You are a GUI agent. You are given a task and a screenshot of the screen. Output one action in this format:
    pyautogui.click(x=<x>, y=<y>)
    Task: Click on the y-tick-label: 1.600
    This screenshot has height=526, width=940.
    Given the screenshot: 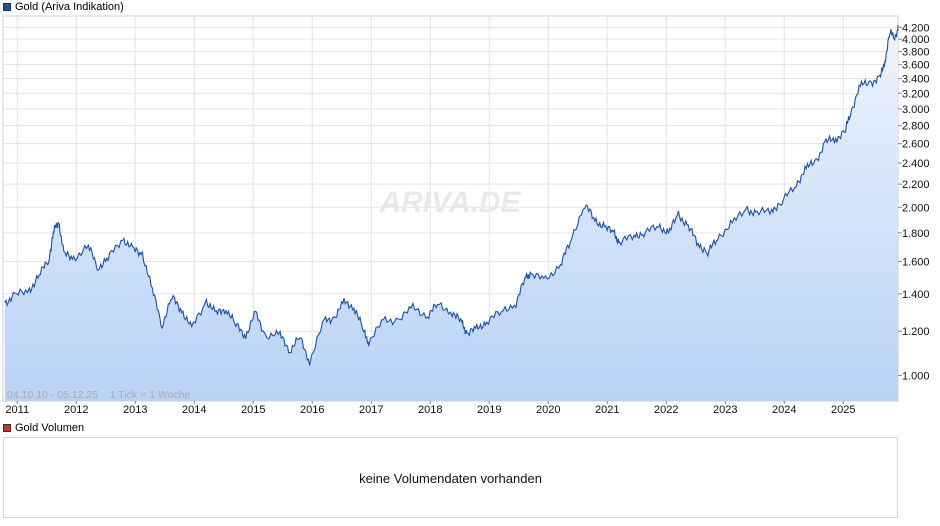 What is the action you would take?
    pyautogui.click(x=916, y=262)
    